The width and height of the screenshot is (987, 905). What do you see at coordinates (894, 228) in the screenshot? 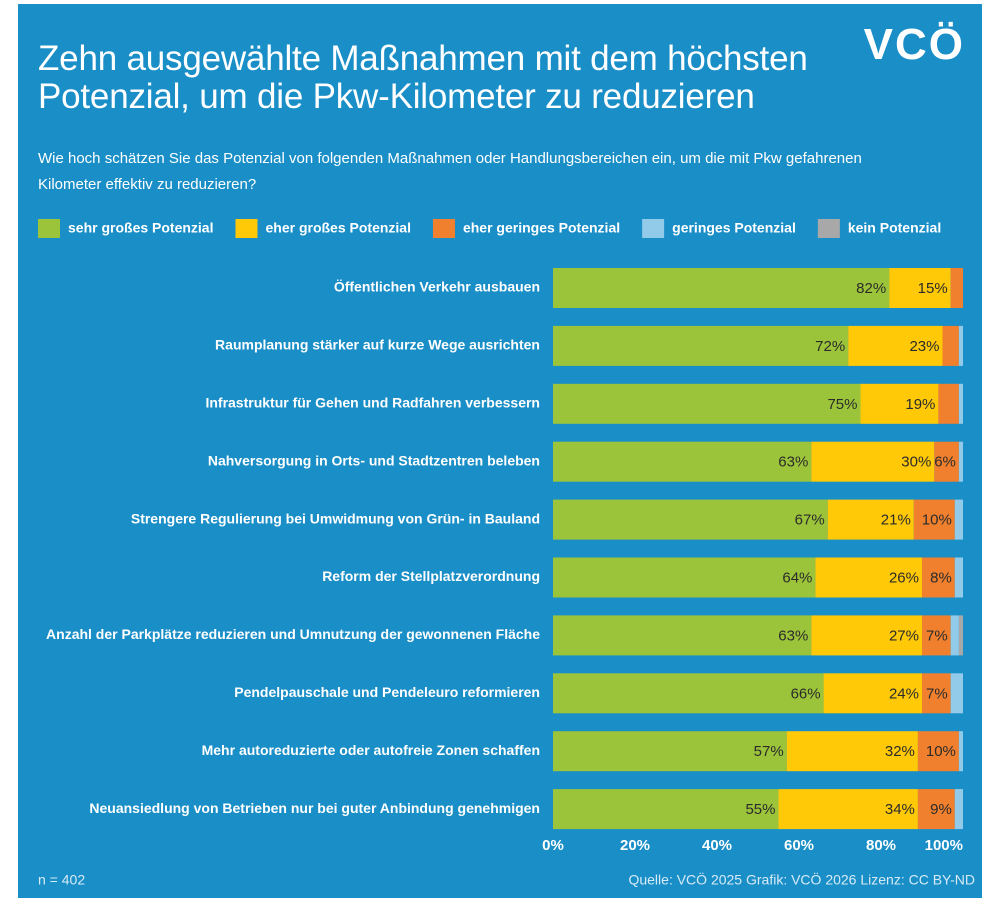
I see `legend-label: kein Potenzial` at bounding box center [894, 228].